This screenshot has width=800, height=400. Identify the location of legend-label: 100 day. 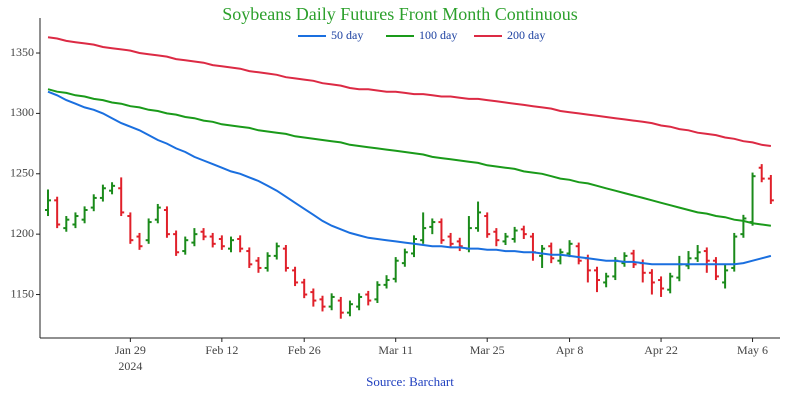
(438, 35).